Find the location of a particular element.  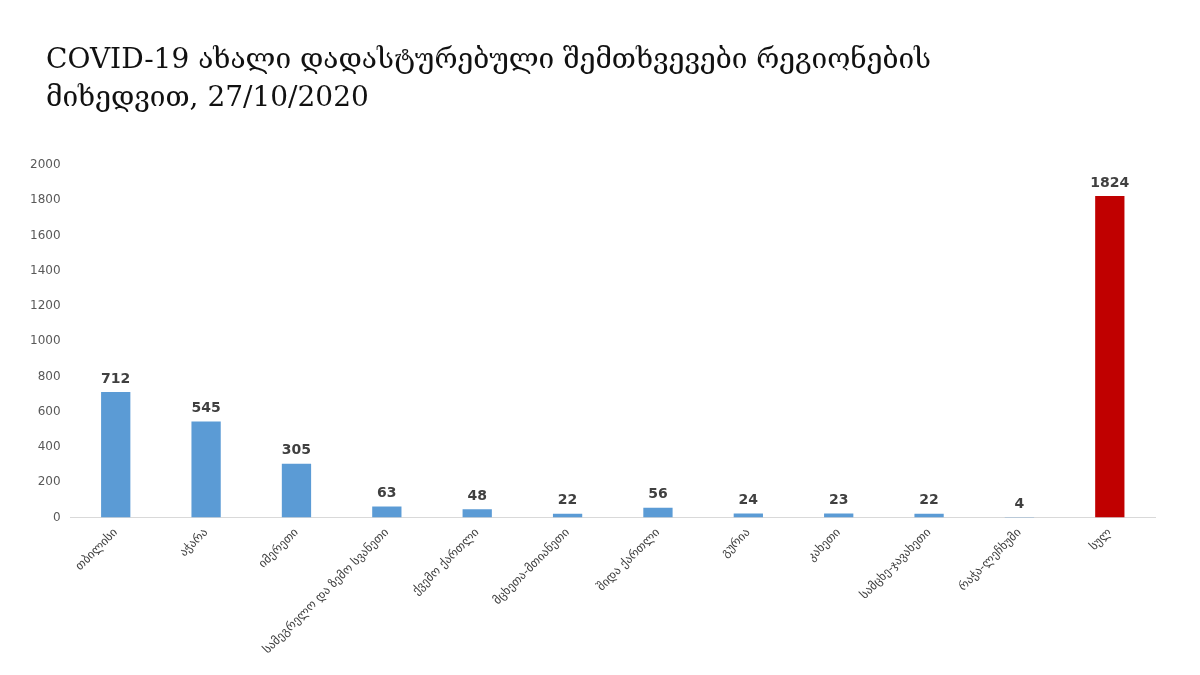

y-tick-label: 0 is located at coordinates (56, 516).